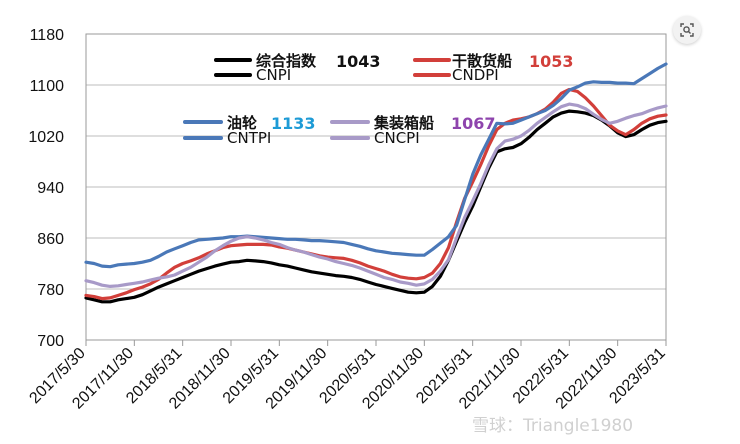  Describe the element at coordinates (50, 341) in the screenshot. I see `y-tick-label: 700` at that location.